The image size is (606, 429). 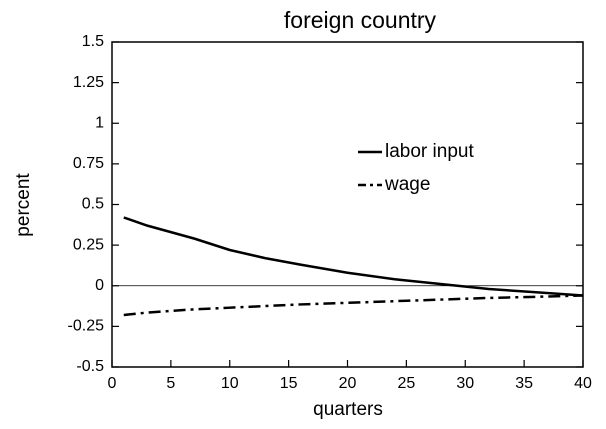 I want to click on x-tick-label: 15, so click(x=289, y=383).